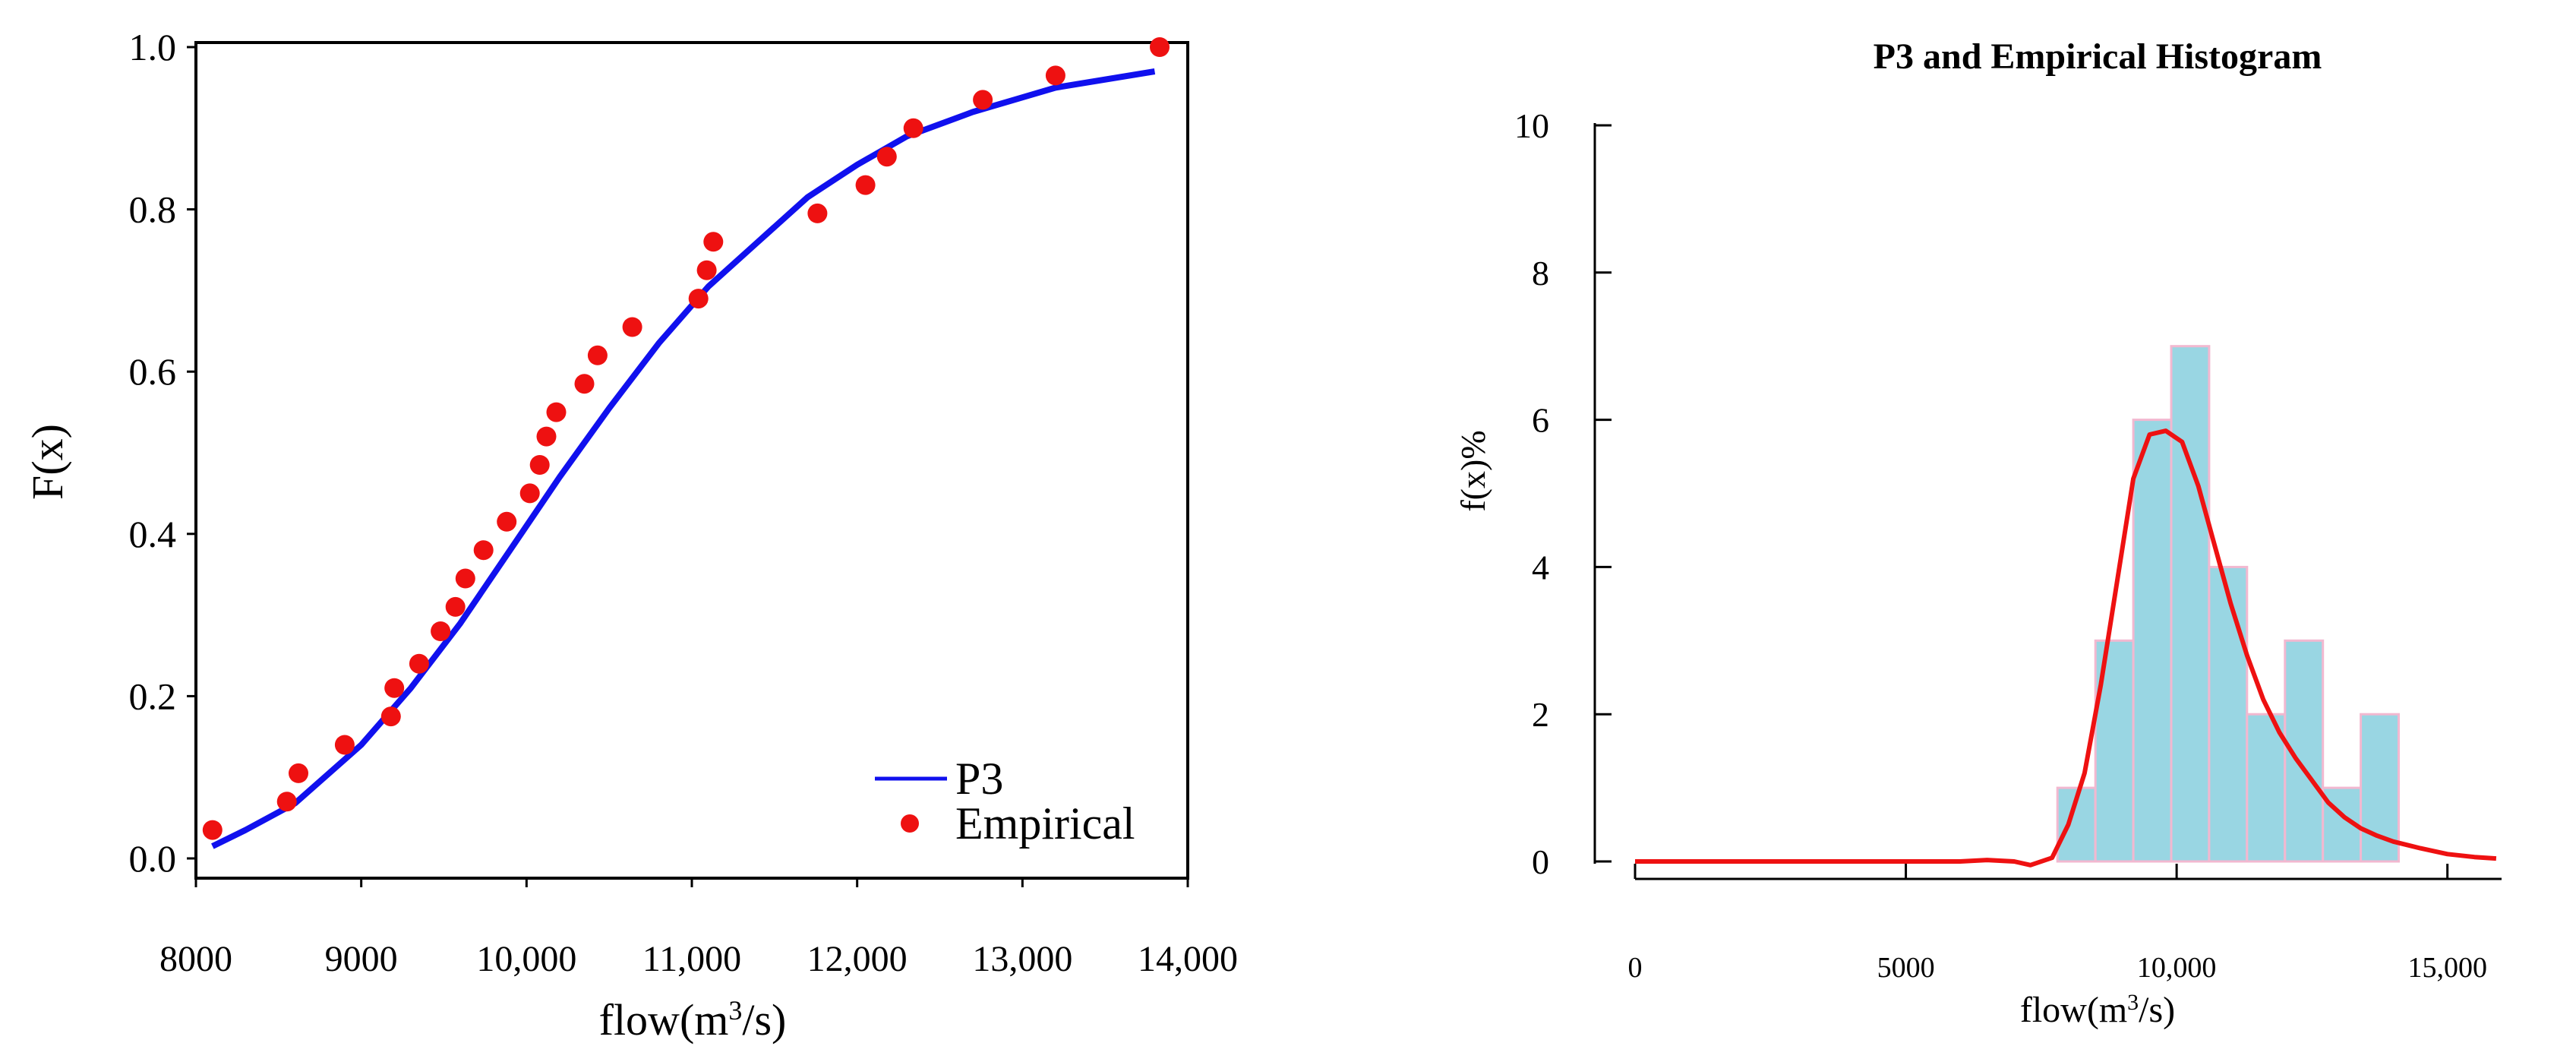 Image resolution: width=2576 pixels, height=1062 pixels. What do you see at coordinates (2447, 968) in the screenshot?
I see `histogram-x-tick-label: 15,000` at bounding box center [2447, 968].